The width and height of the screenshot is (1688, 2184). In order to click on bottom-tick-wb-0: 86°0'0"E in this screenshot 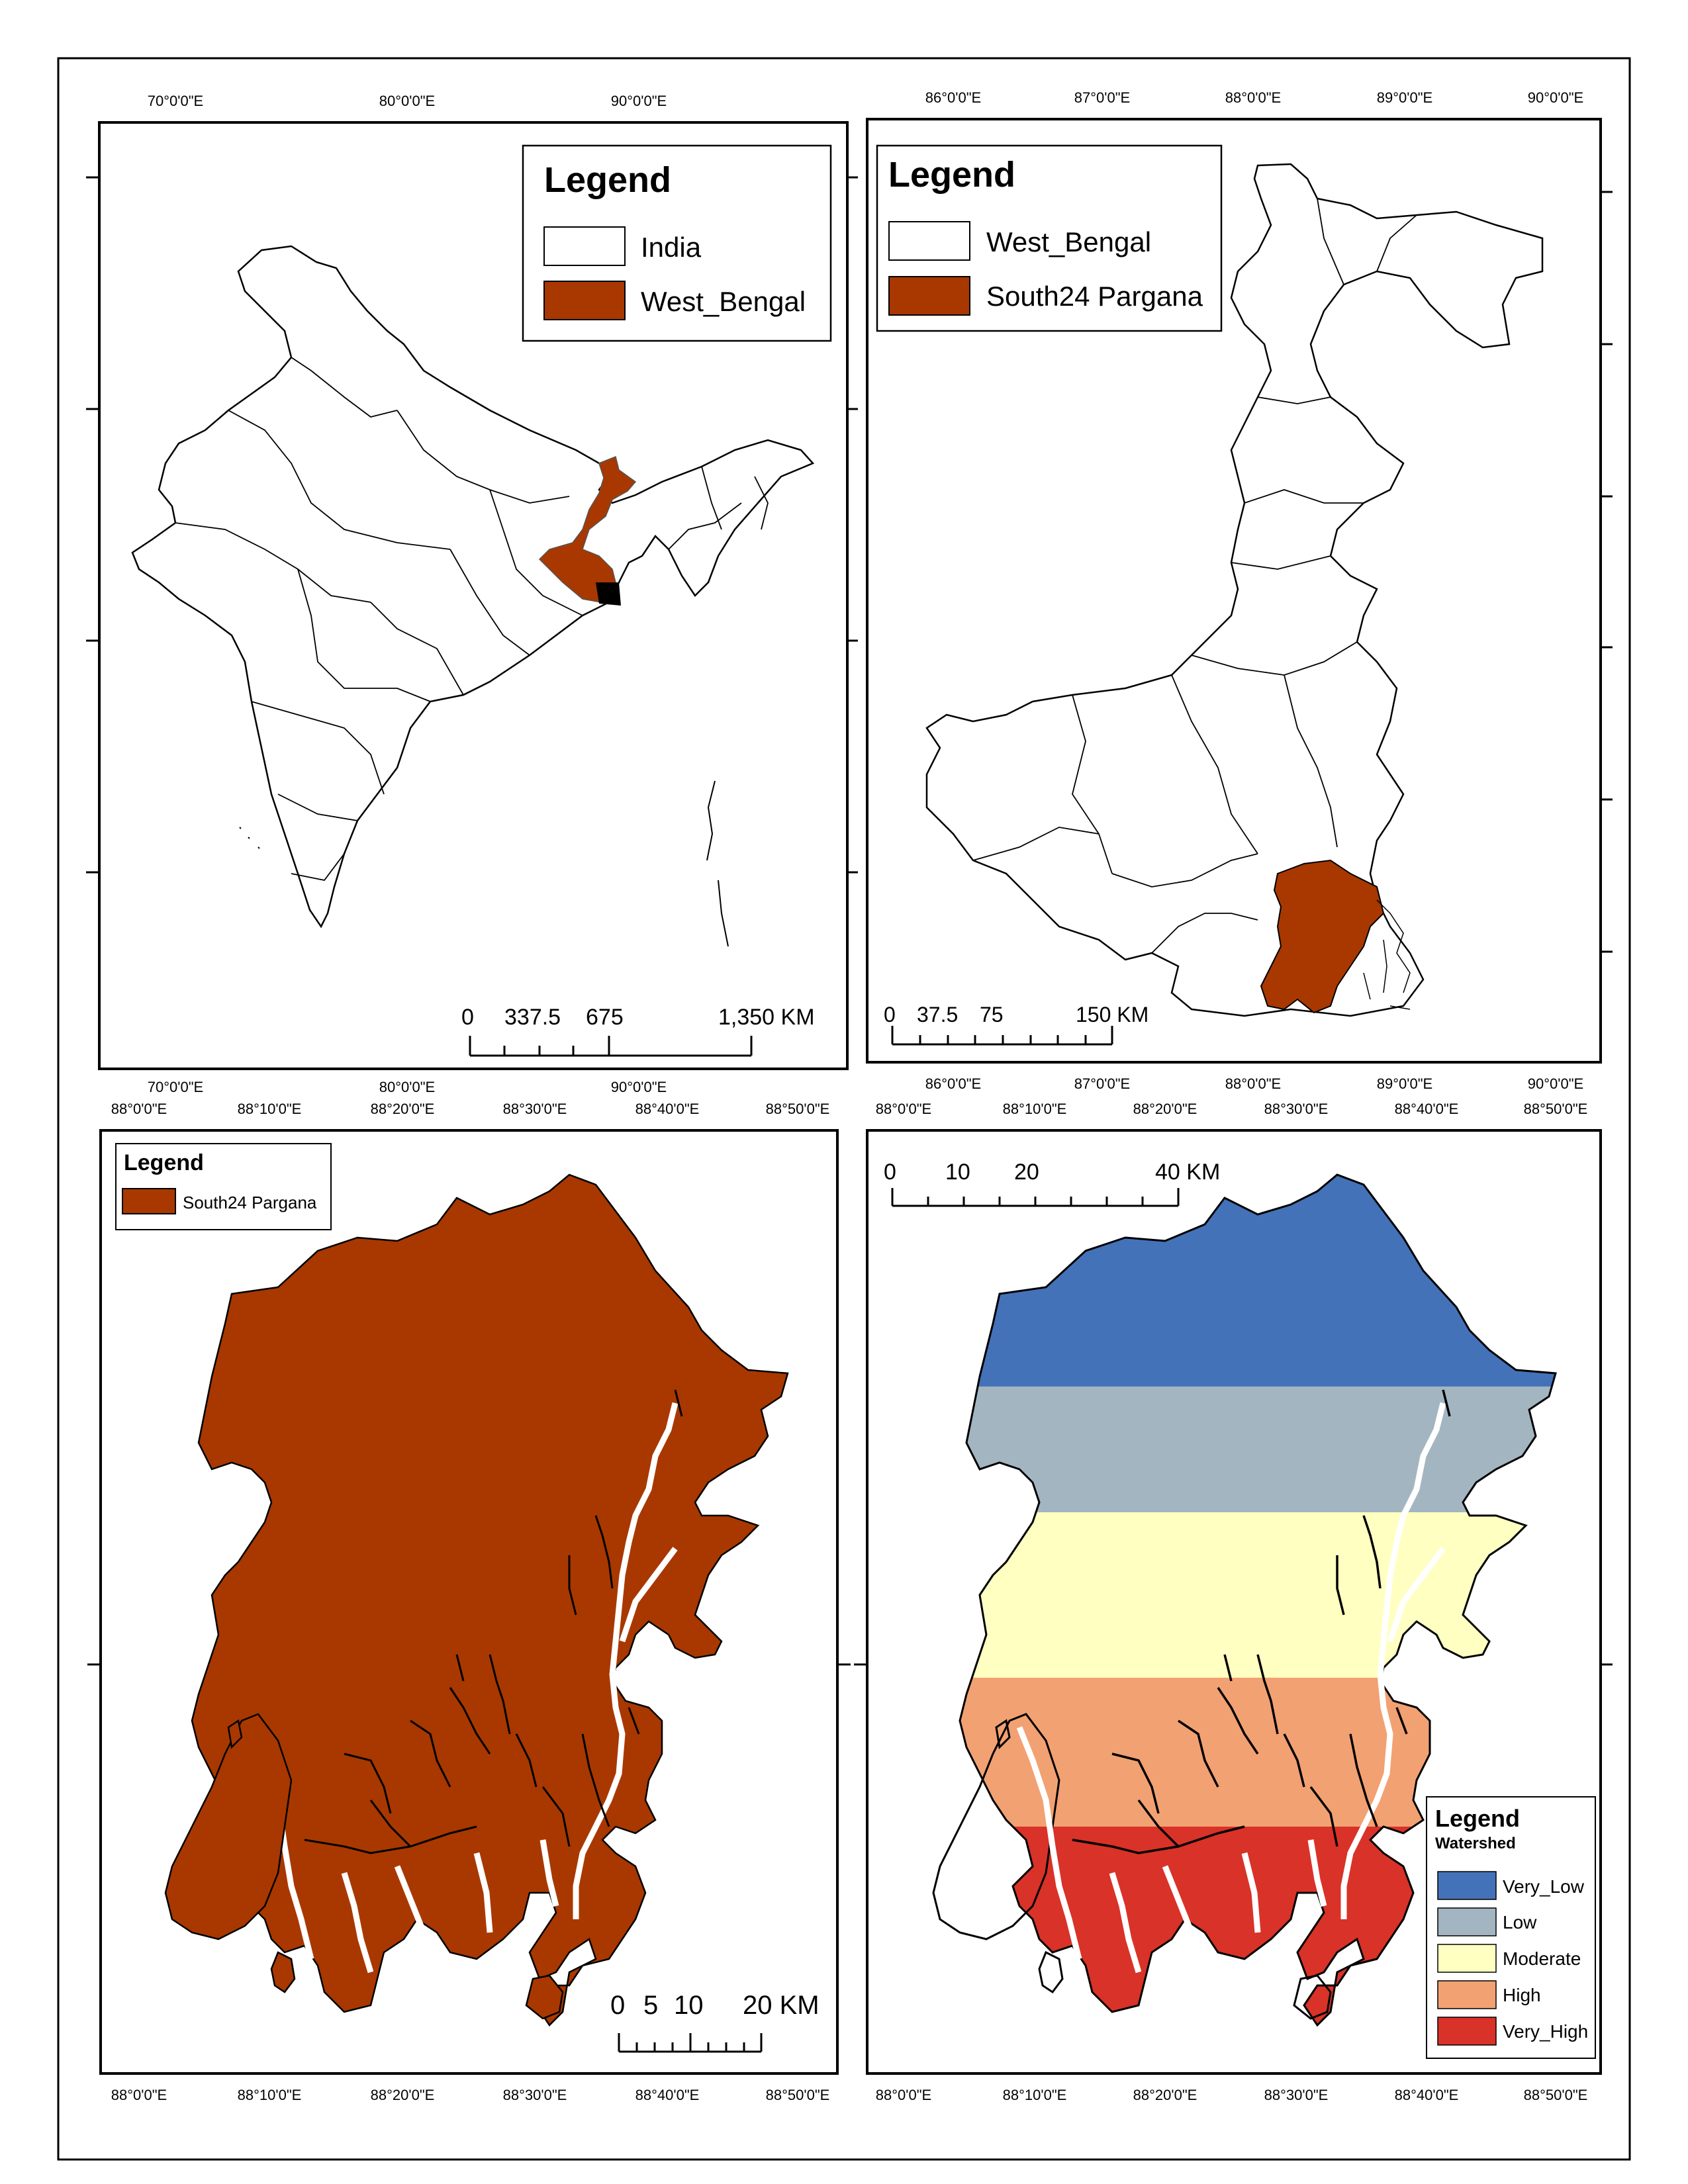, I will do `click(953, 1083)`.